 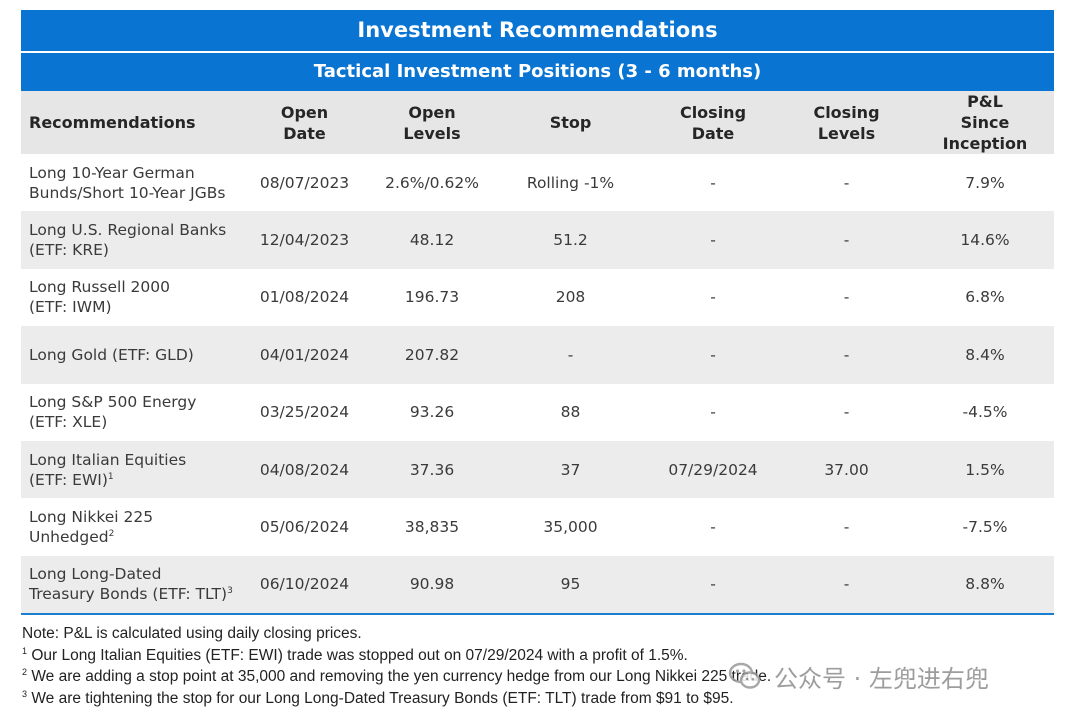 I want to click on recommendation-name-line2: (ETF: KRE), so click(x=133, y=250).